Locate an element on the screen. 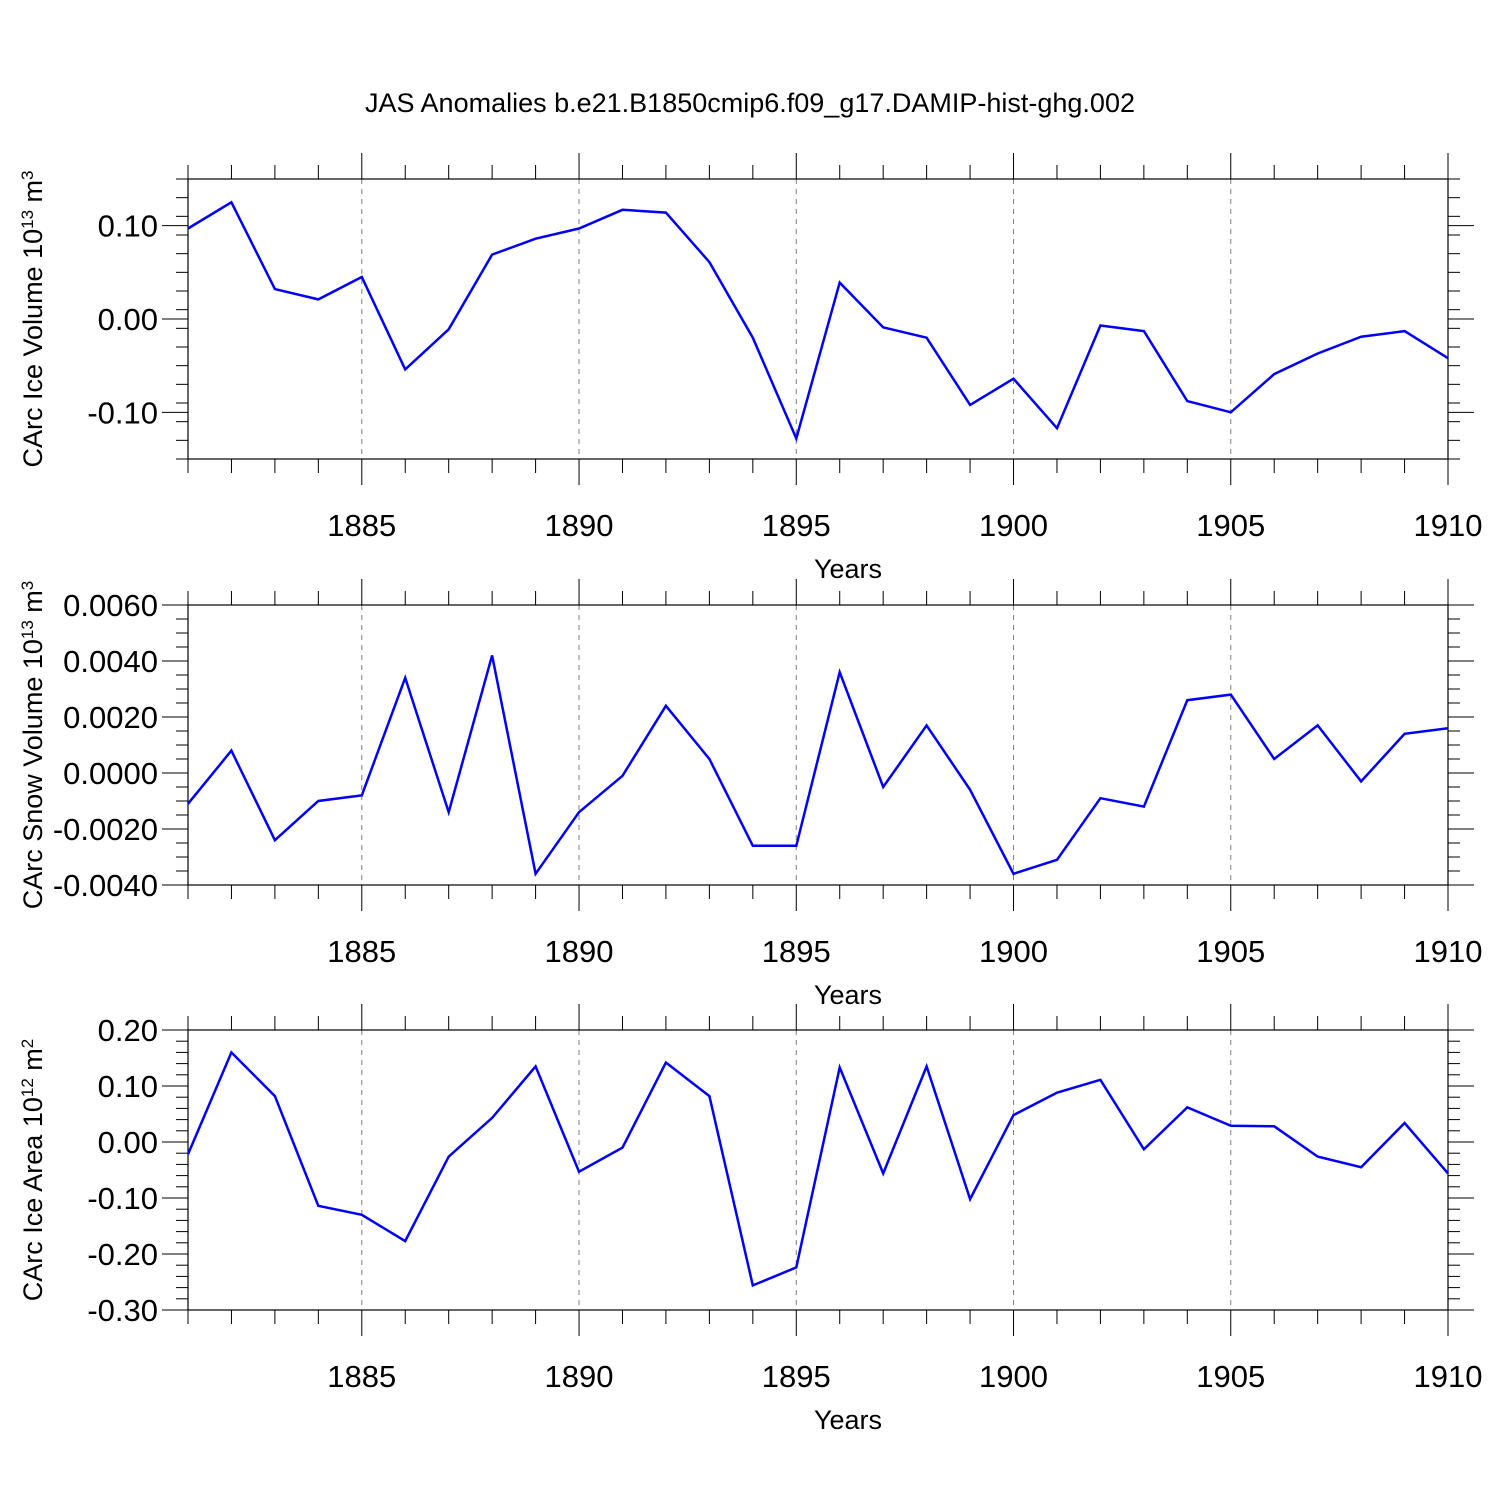 Image resolution: width=1500 pixels, height=1500 pixels. y-axis-label: CArc Ice Volume 1013 m3 is located at coordinates (33, 318).